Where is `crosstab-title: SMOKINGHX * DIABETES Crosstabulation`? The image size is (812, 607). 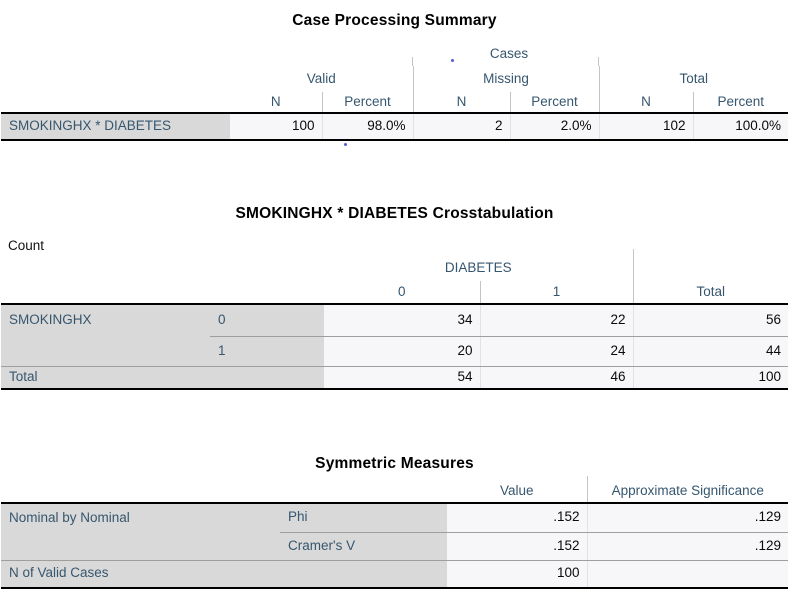
crosstab-title: SMOKINGHX * DIABETES Crosstabulation is located at coordinates (394, 213).